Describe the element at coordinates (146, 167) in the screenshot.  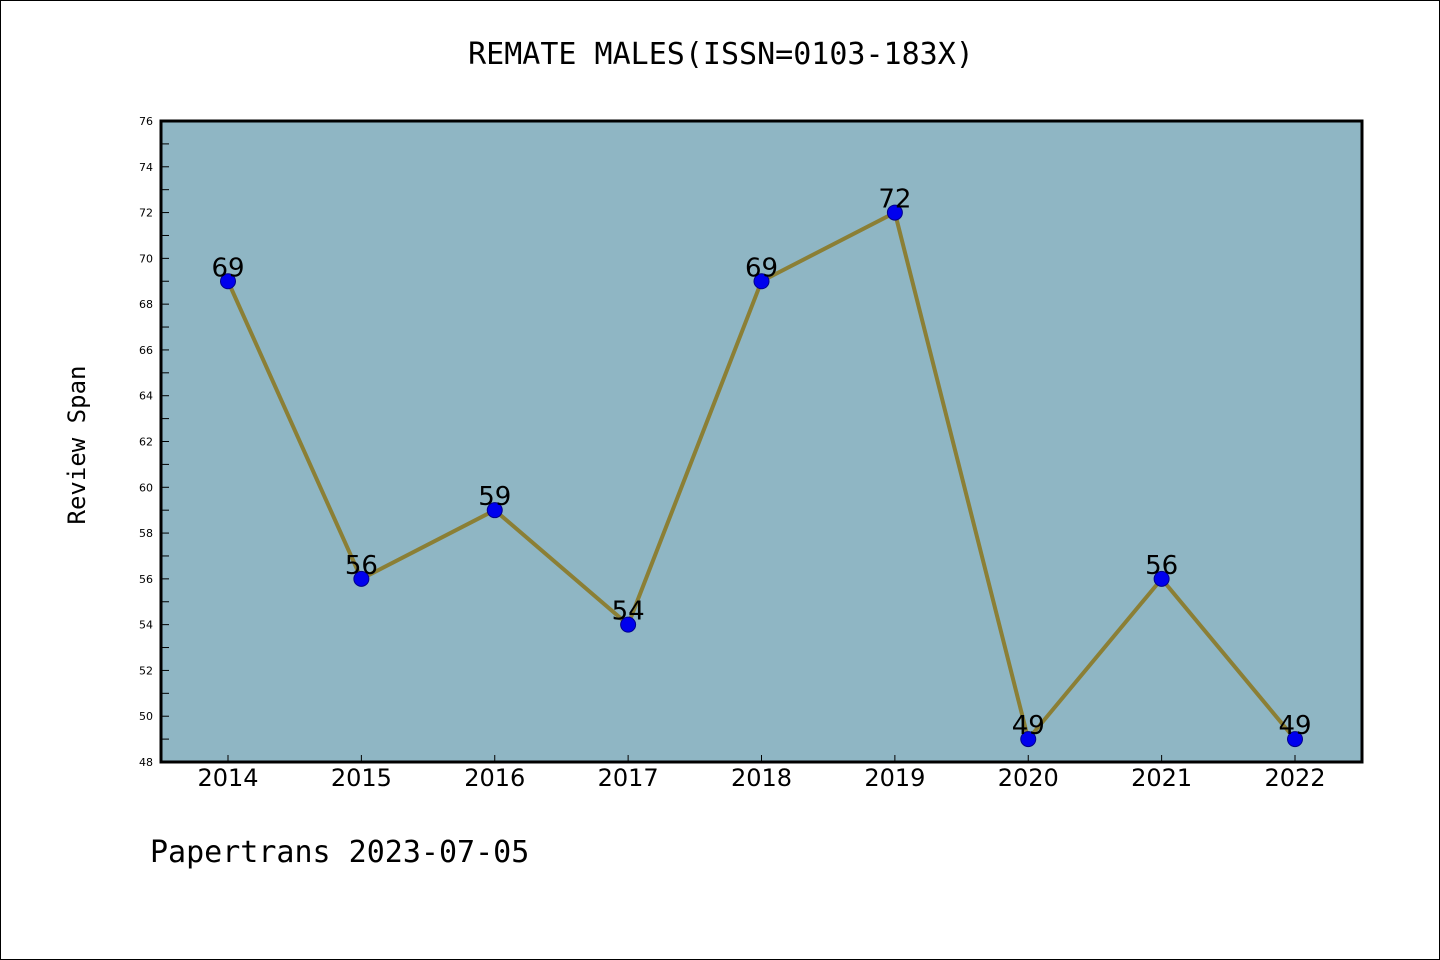
I see `y-tick-label: 74` at that location.